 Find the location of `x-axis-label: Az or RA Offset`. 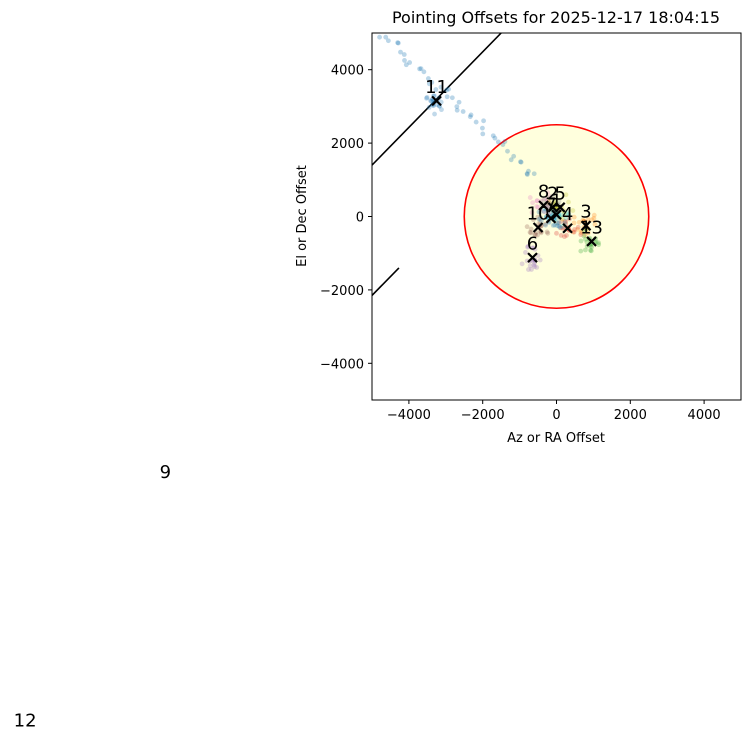

x-axis-label: Az or RA Offset is located at coordinates (556, 438).